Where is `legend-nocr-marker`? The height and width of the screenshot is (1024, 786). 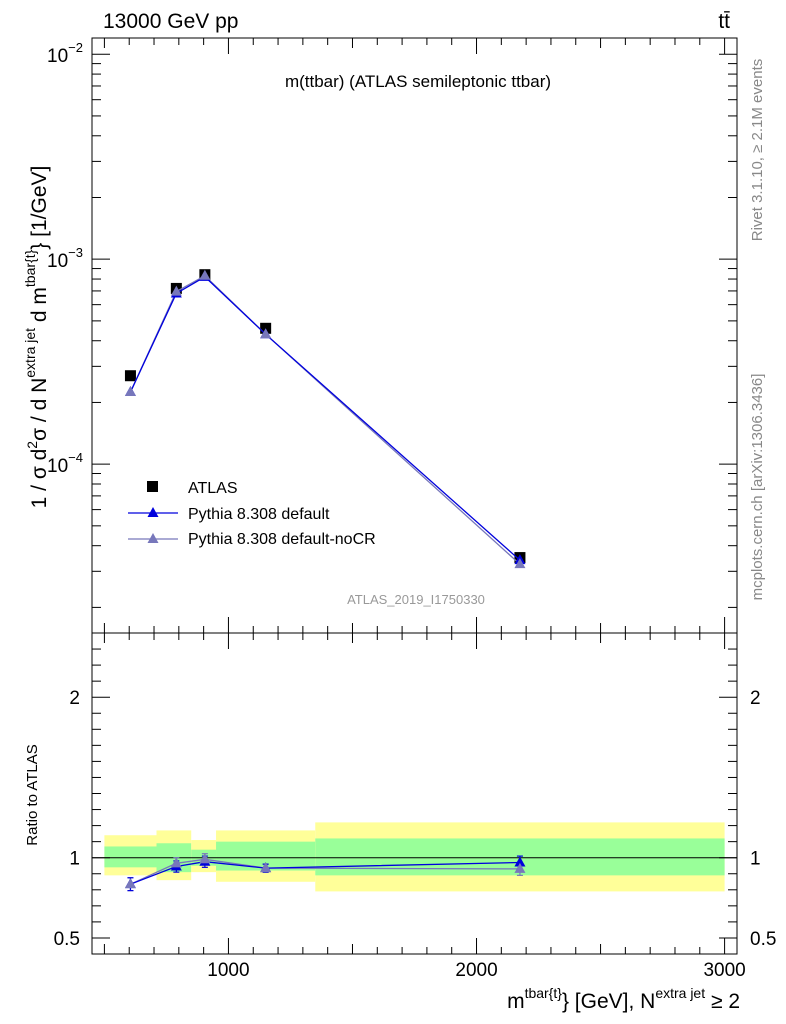
legend-nocr-marker is located at coordinates (153, 538).